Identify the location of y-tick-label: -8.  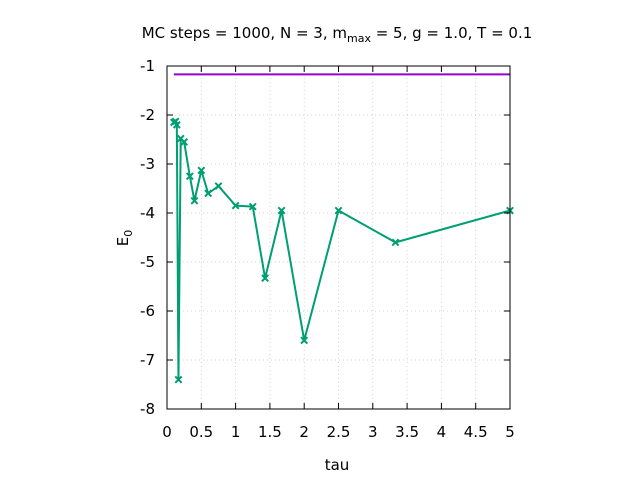
(147, 409).